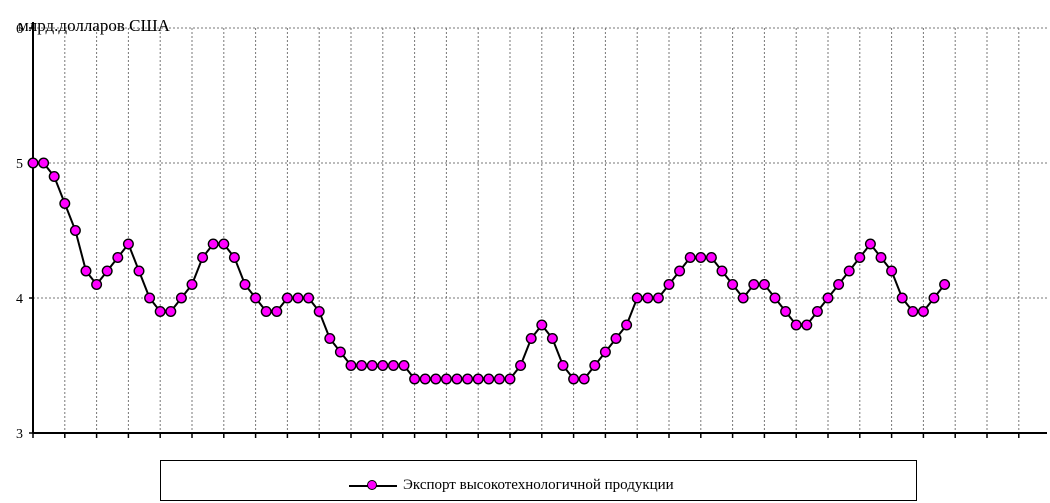 This screenshot has width=1050, height=503. What do you see at coordinates (528, 459) in the screenshot?
I see `x-tick-labels: 1 4 7 10 1 4 7 10 1 4 7 10 1 4 7 10 1 4 7 10 1 4 7 10 1 4 7 10 1 4 7 10` at bounding box center [528, 459].